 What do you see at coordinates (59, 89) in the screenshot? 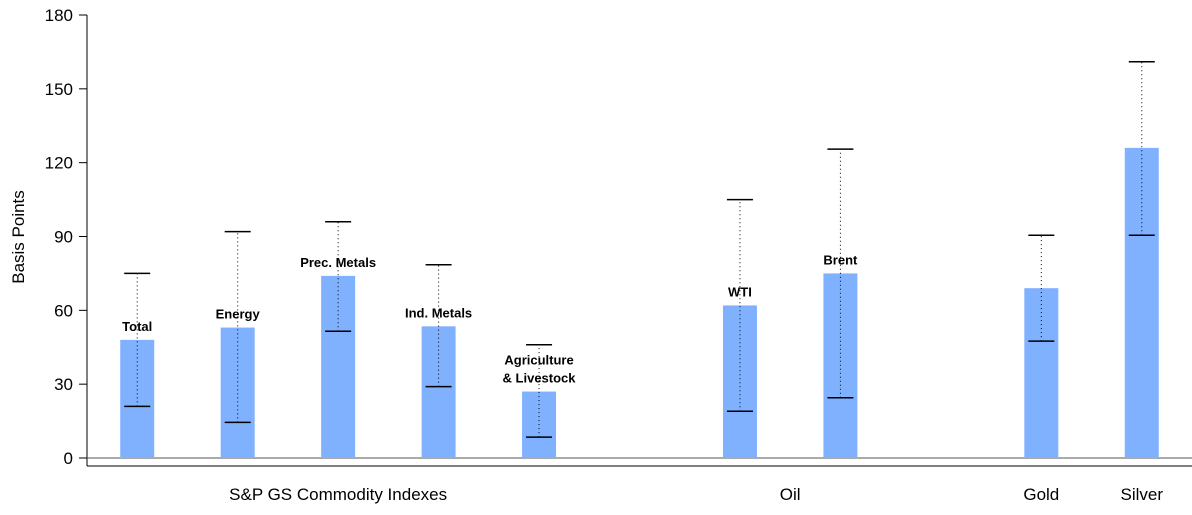
I see `y-tick-label: 150` at bounding box center [59, 89].